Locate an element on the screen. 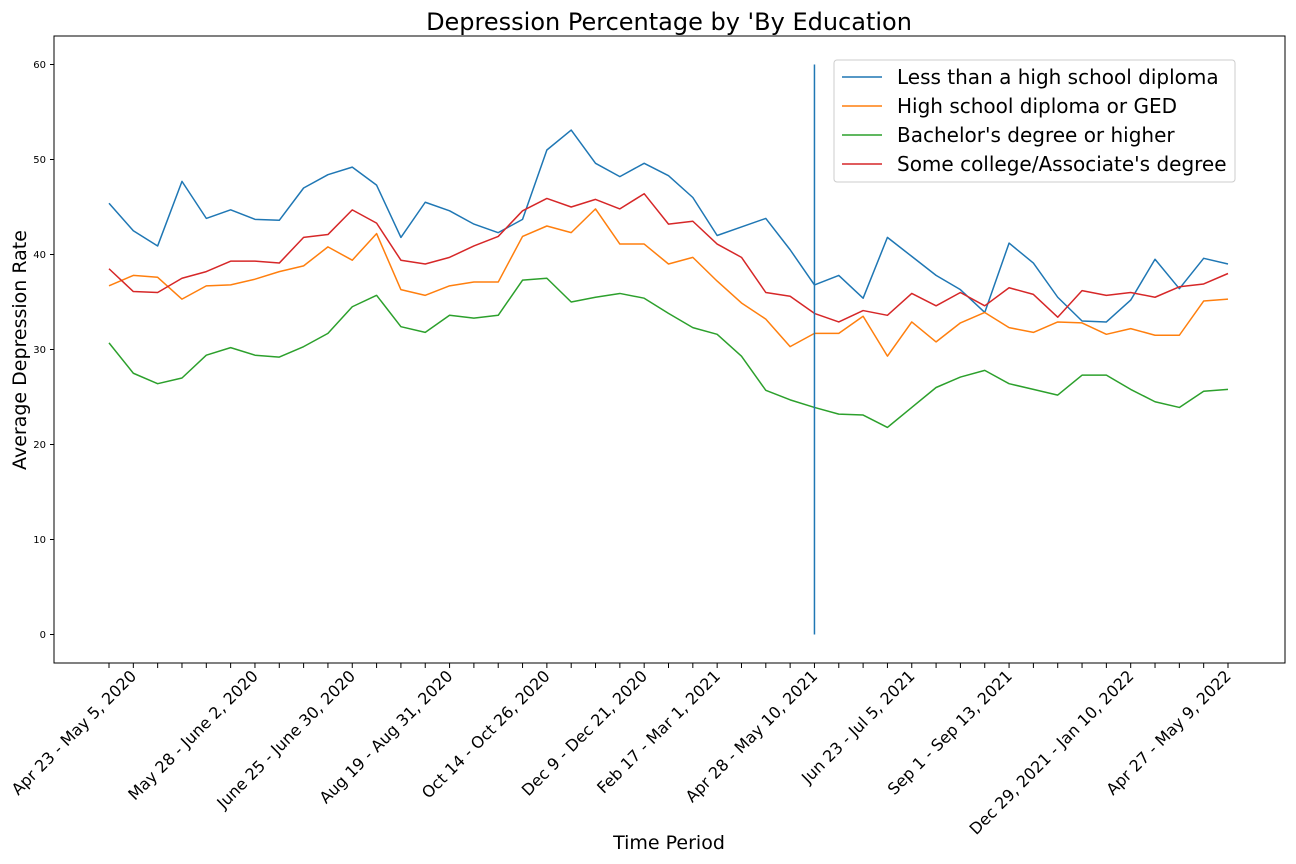  legend-box is located at coordinates (1034, 121).